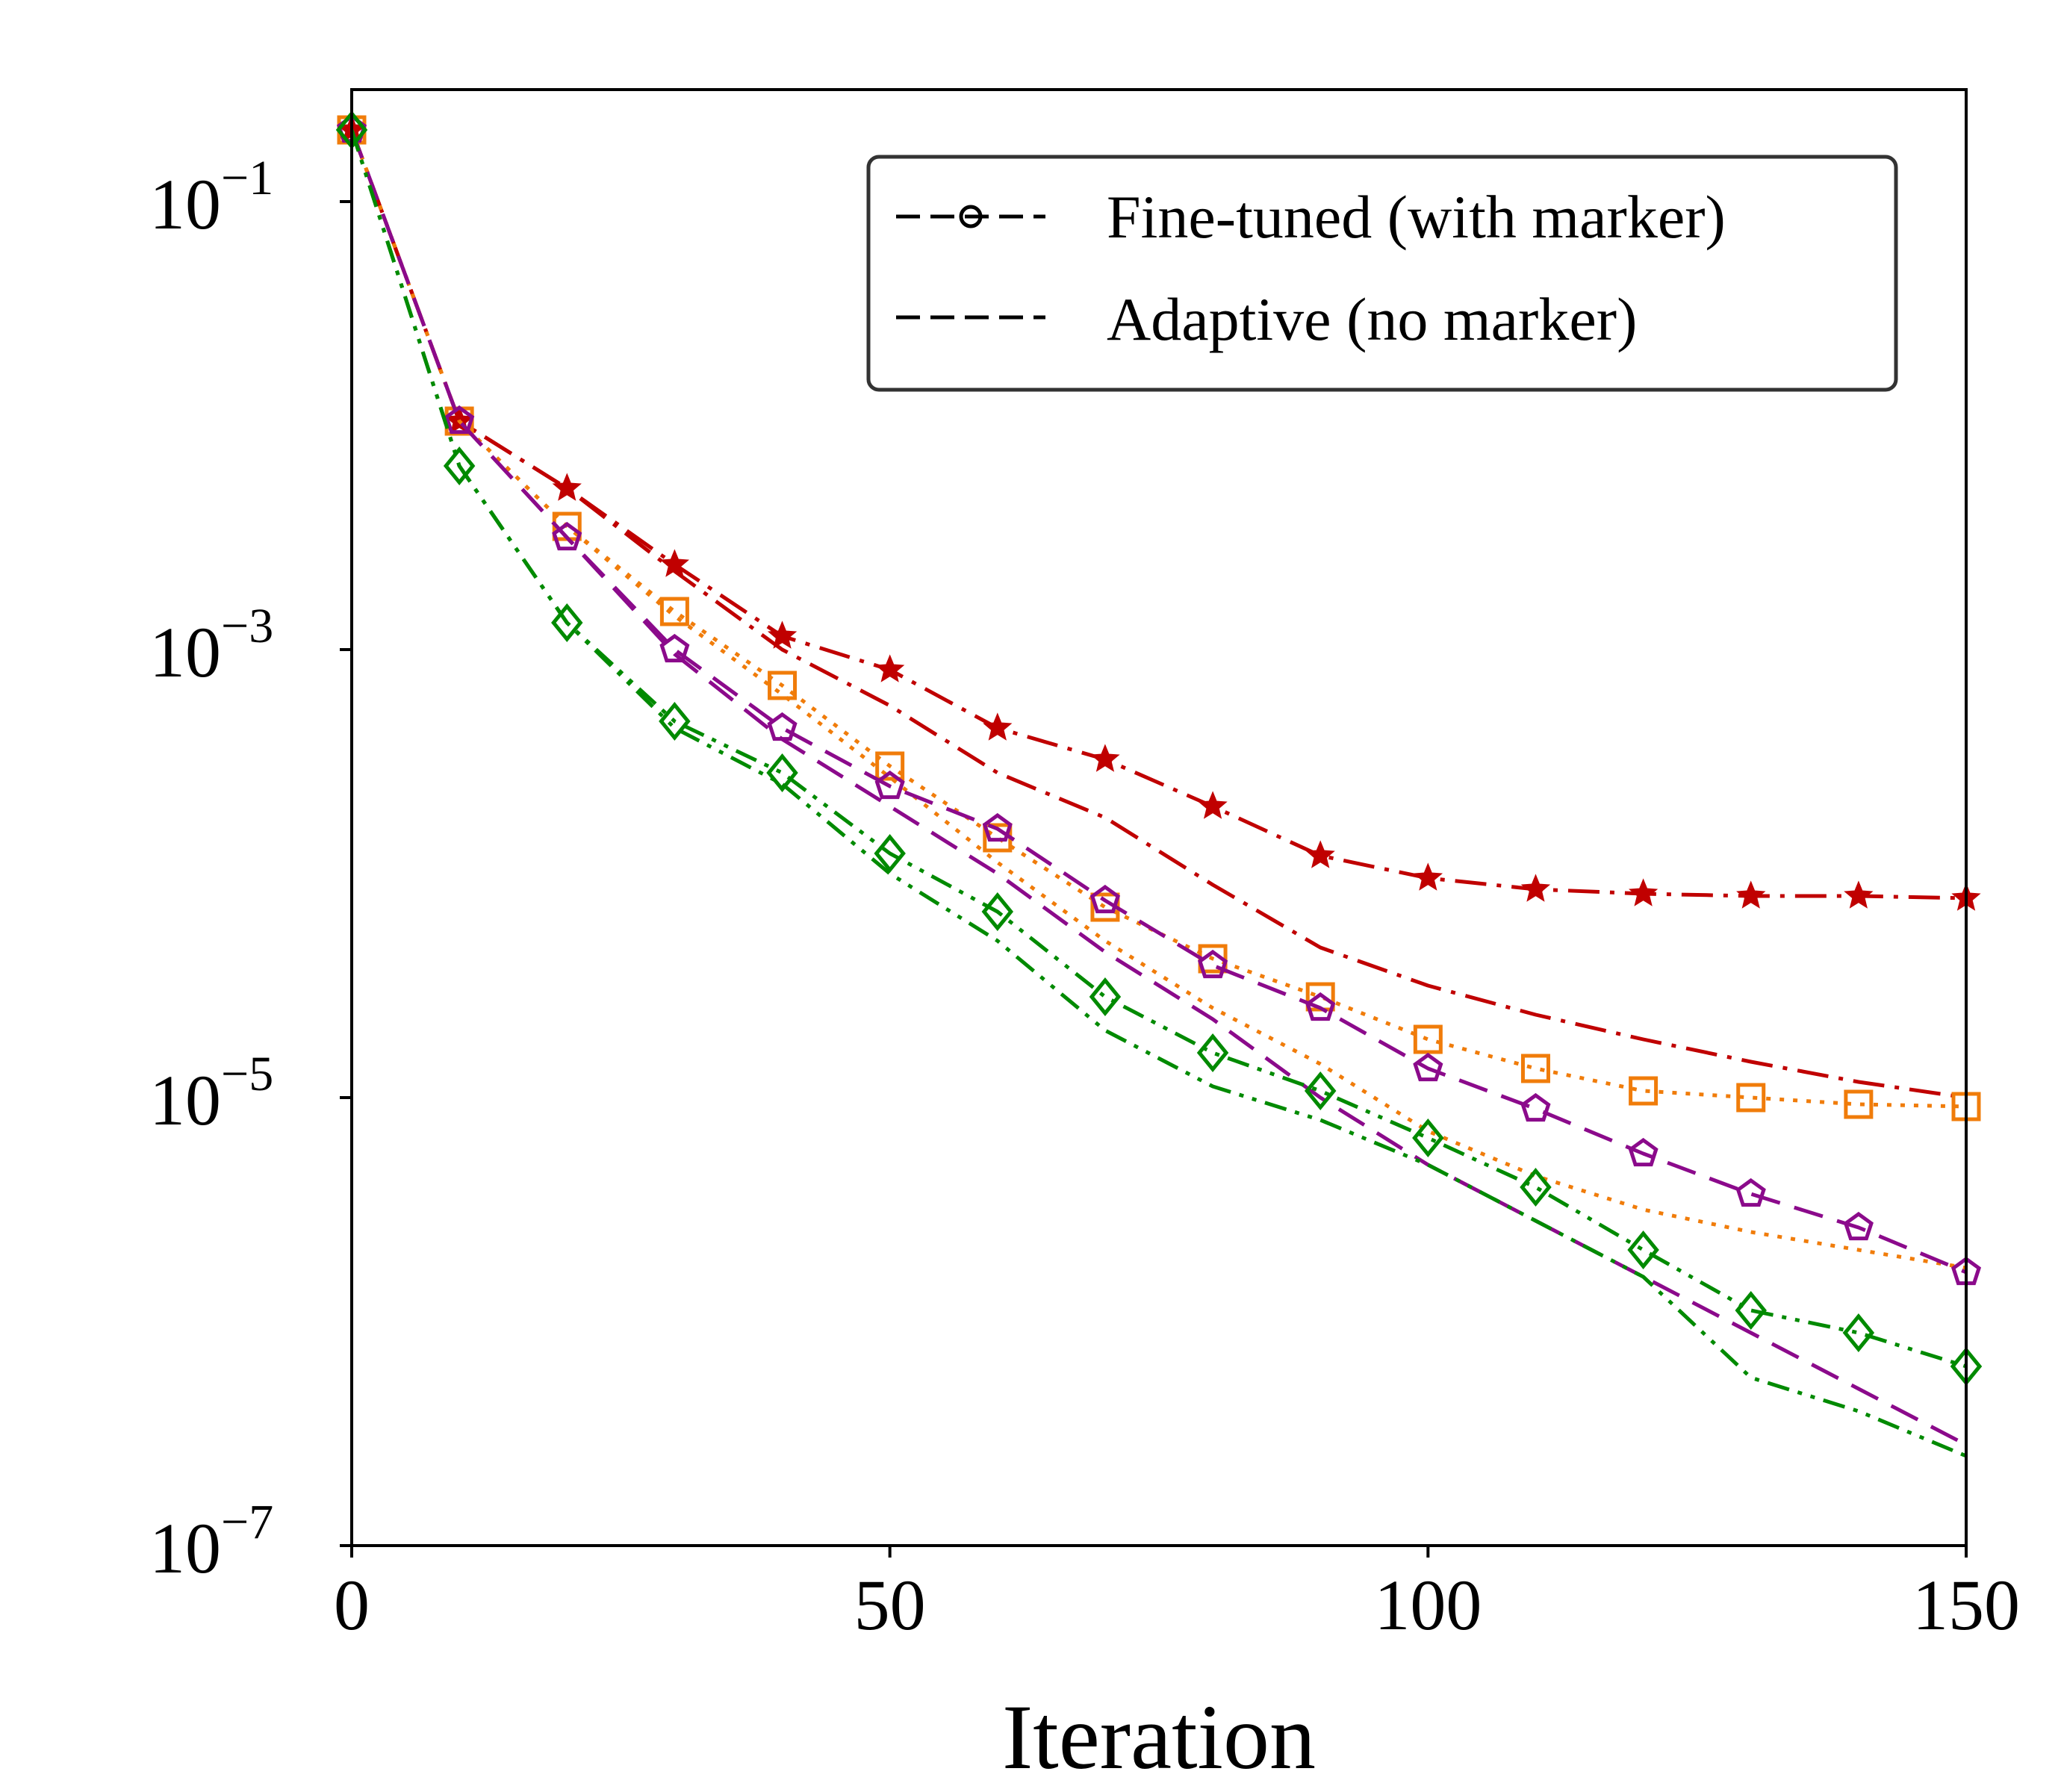 Image resolution: width=2061 pixels, height=1792 pixels. Describe the element at coordinates (211, 1541) in the screenshot. I see `y-tick-label--7: 10⁻⁷` at that location.